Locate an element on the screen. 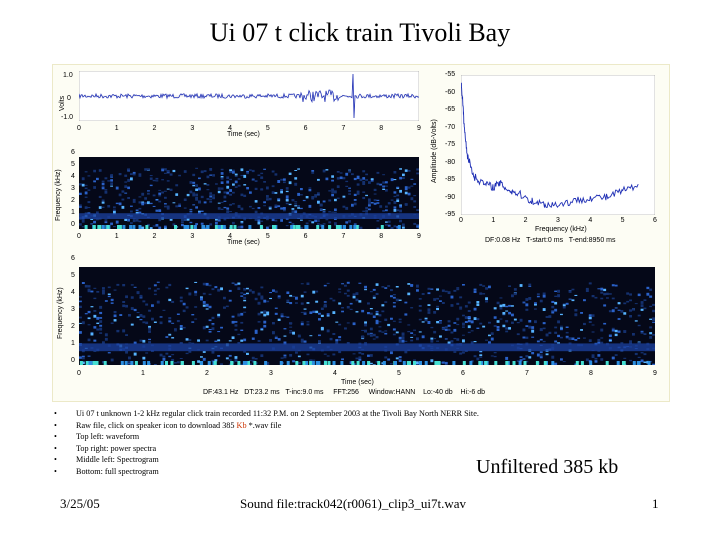 The width and height of the screenshot is (720, 540). y-tick-label: 1 is located at coordinates (73, 343).